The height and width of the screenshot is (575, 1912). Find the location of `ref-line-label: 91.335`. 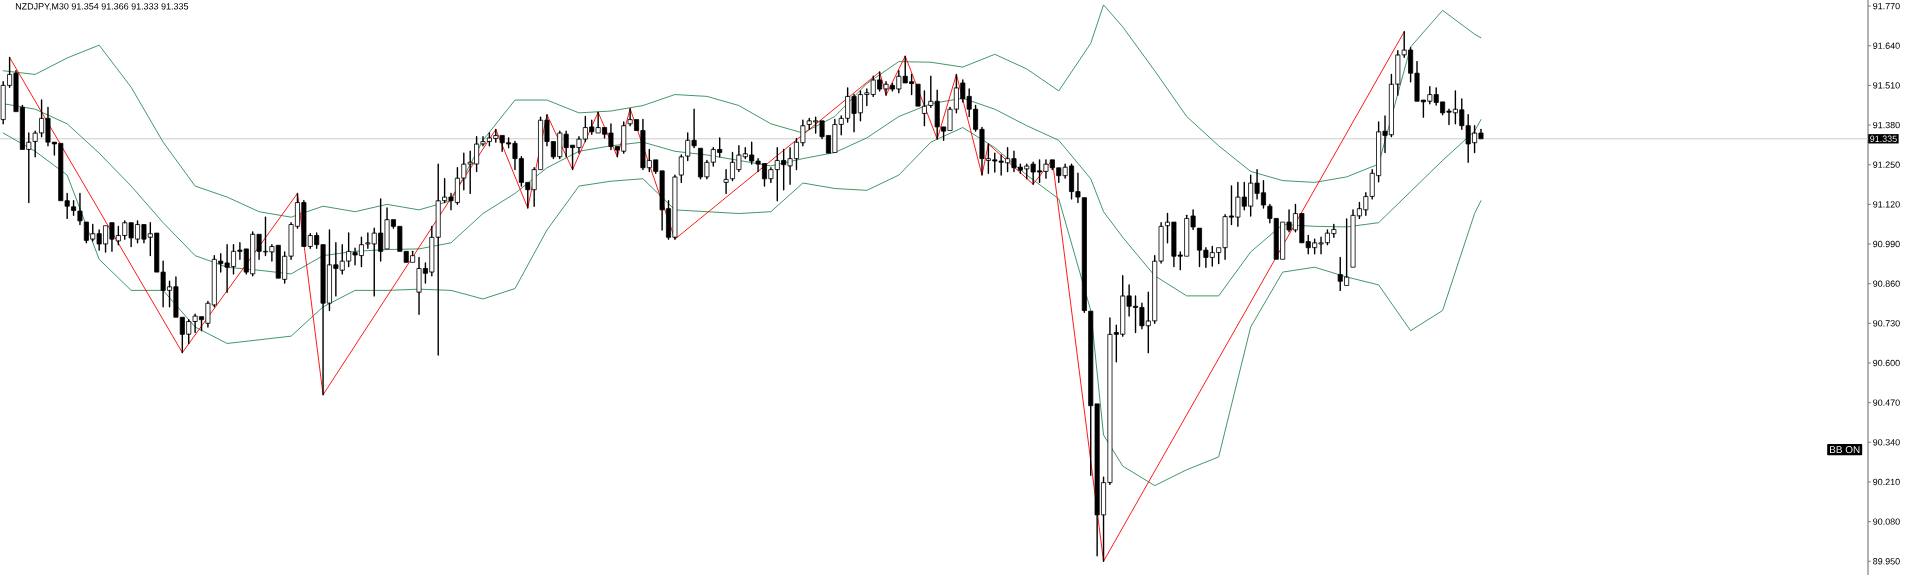

ref-line-label: 91.335 is located at coordinates (1883, 138).